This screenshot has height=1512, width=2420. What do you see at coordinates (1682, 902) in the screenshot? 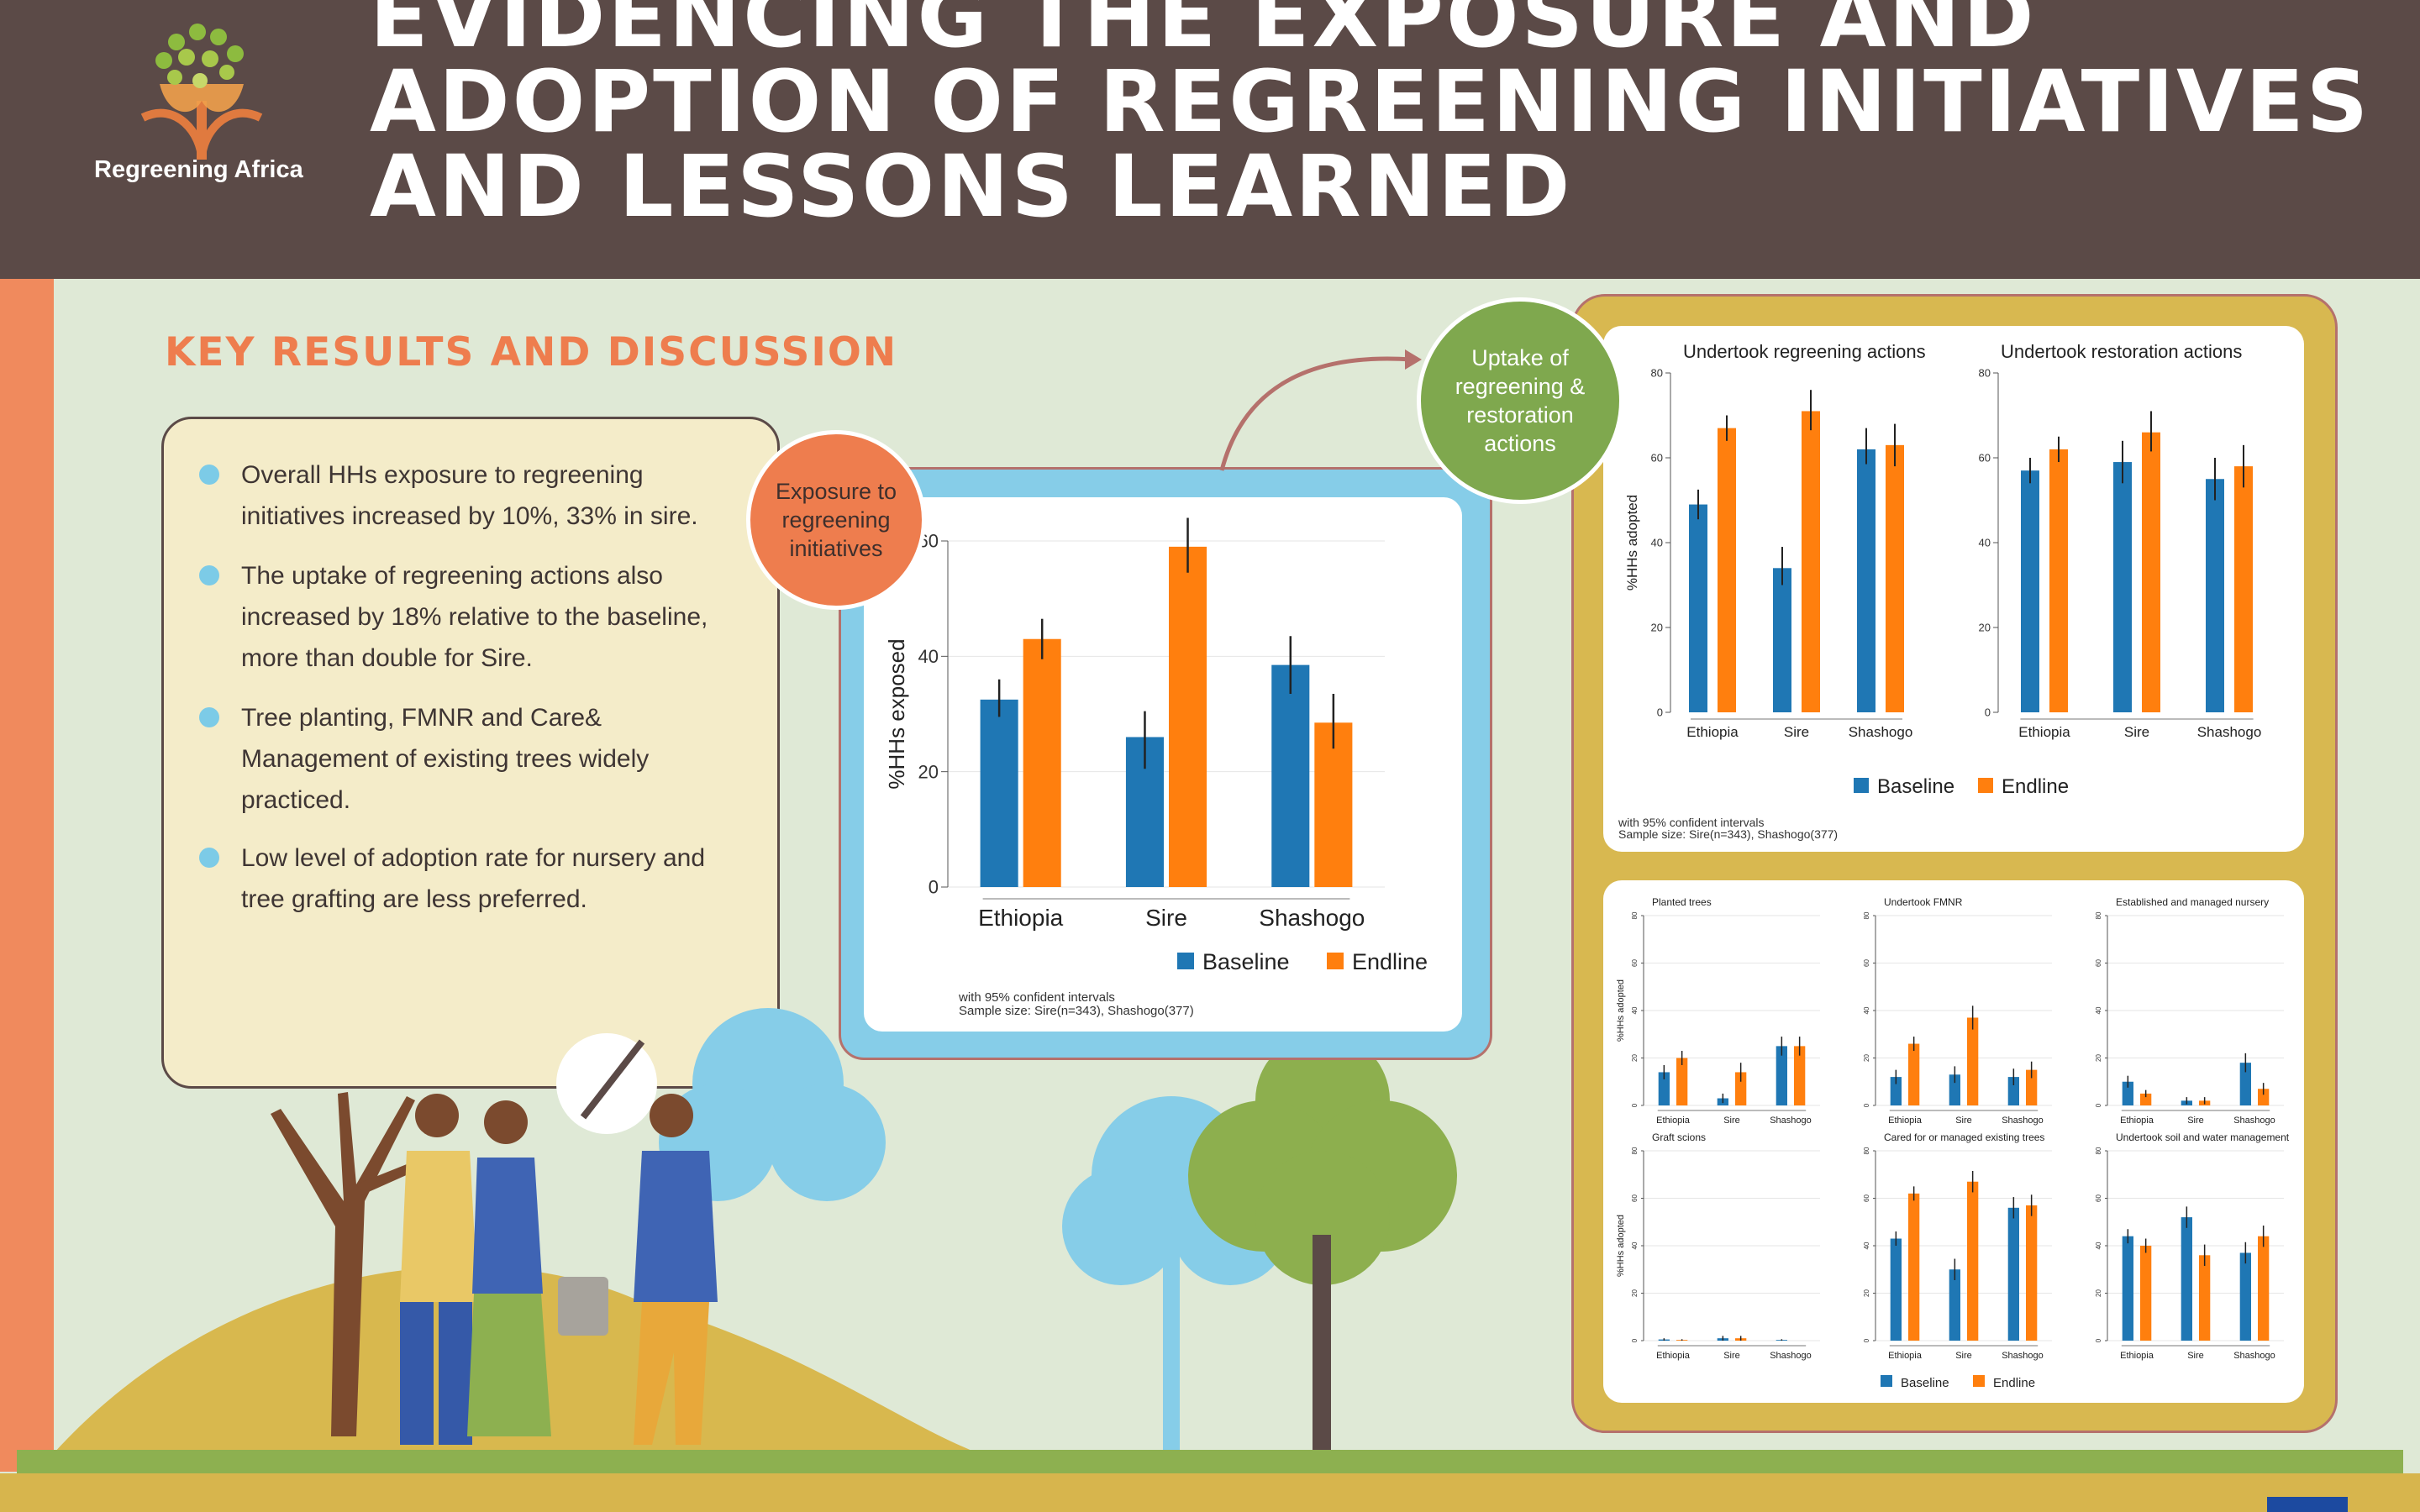
I see `chart-title: Planted trees` at bounding box center [1682, 902].